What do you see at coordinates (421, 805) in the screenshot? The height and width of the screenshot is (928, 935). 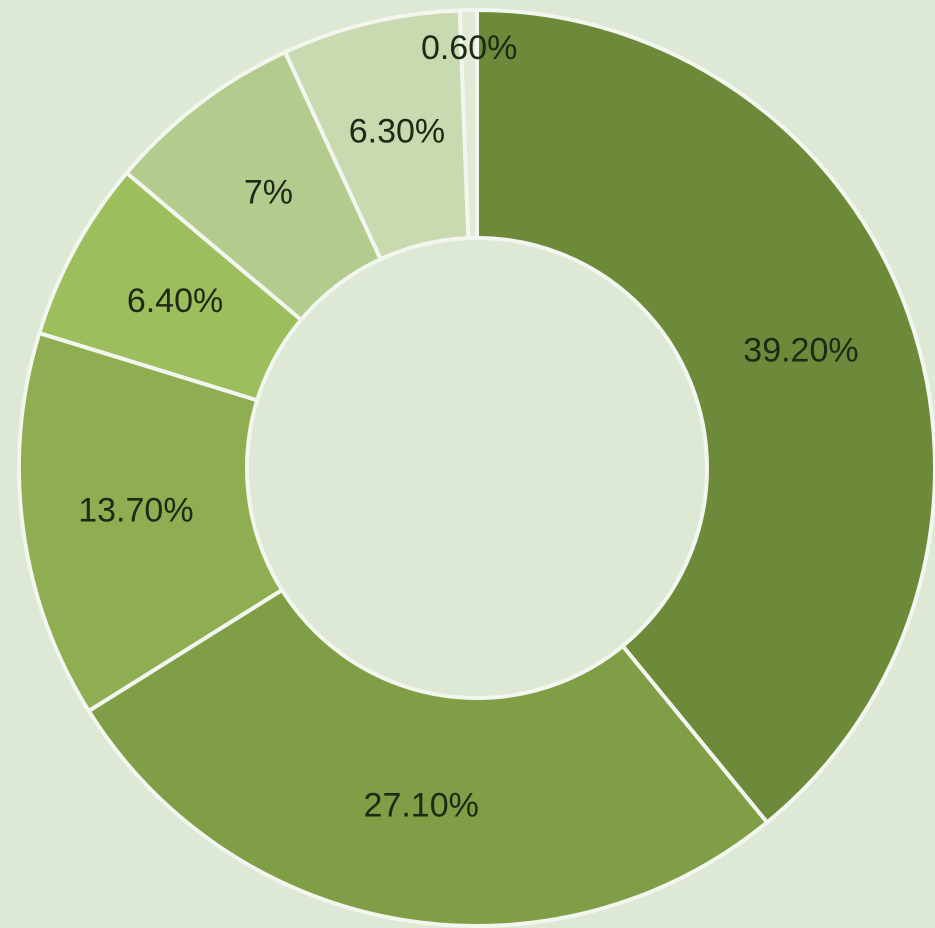 I see `slice-label-2: 27.10%` at bounding box center [421, 805].